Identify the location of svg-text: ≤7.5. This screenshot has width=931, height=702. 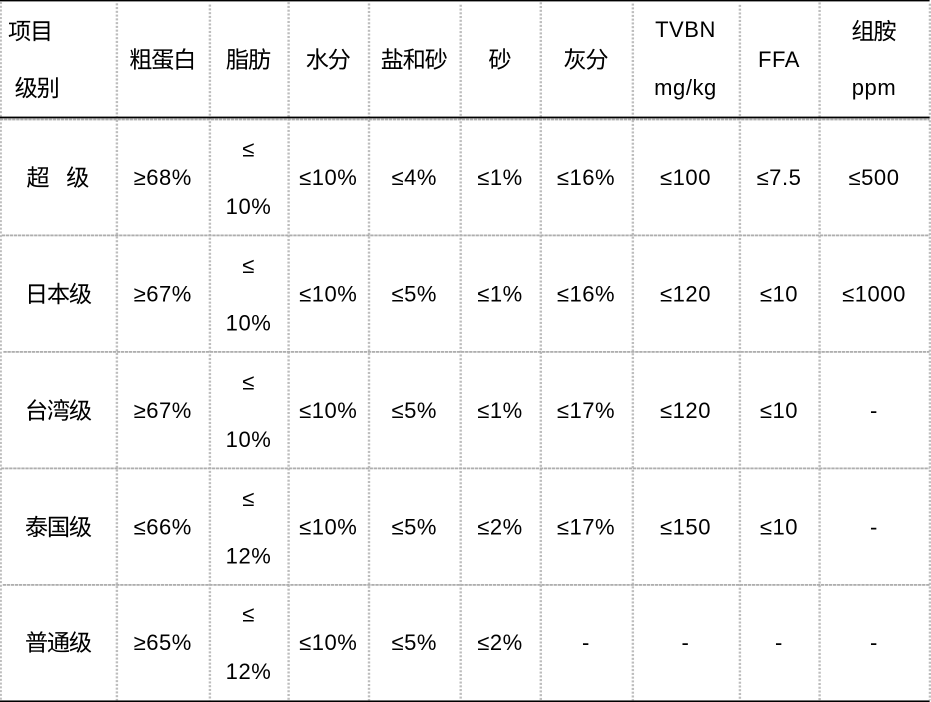
(779, 177).